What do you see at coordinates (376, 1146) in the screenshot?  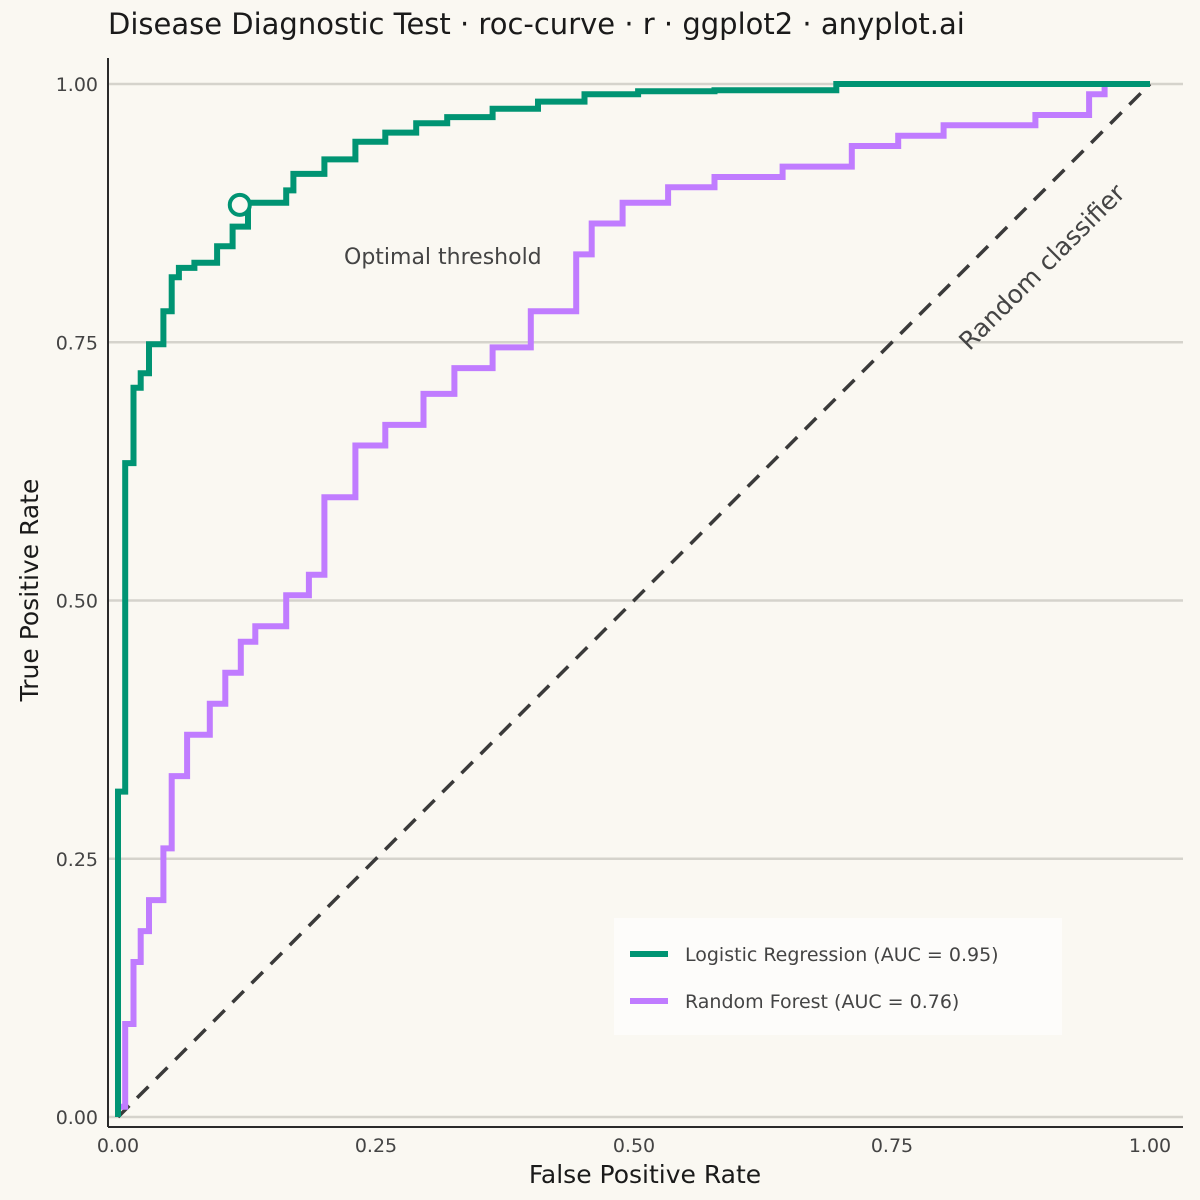 I see `x-tick-label: 0.25` at bounding box center [376, 1146].